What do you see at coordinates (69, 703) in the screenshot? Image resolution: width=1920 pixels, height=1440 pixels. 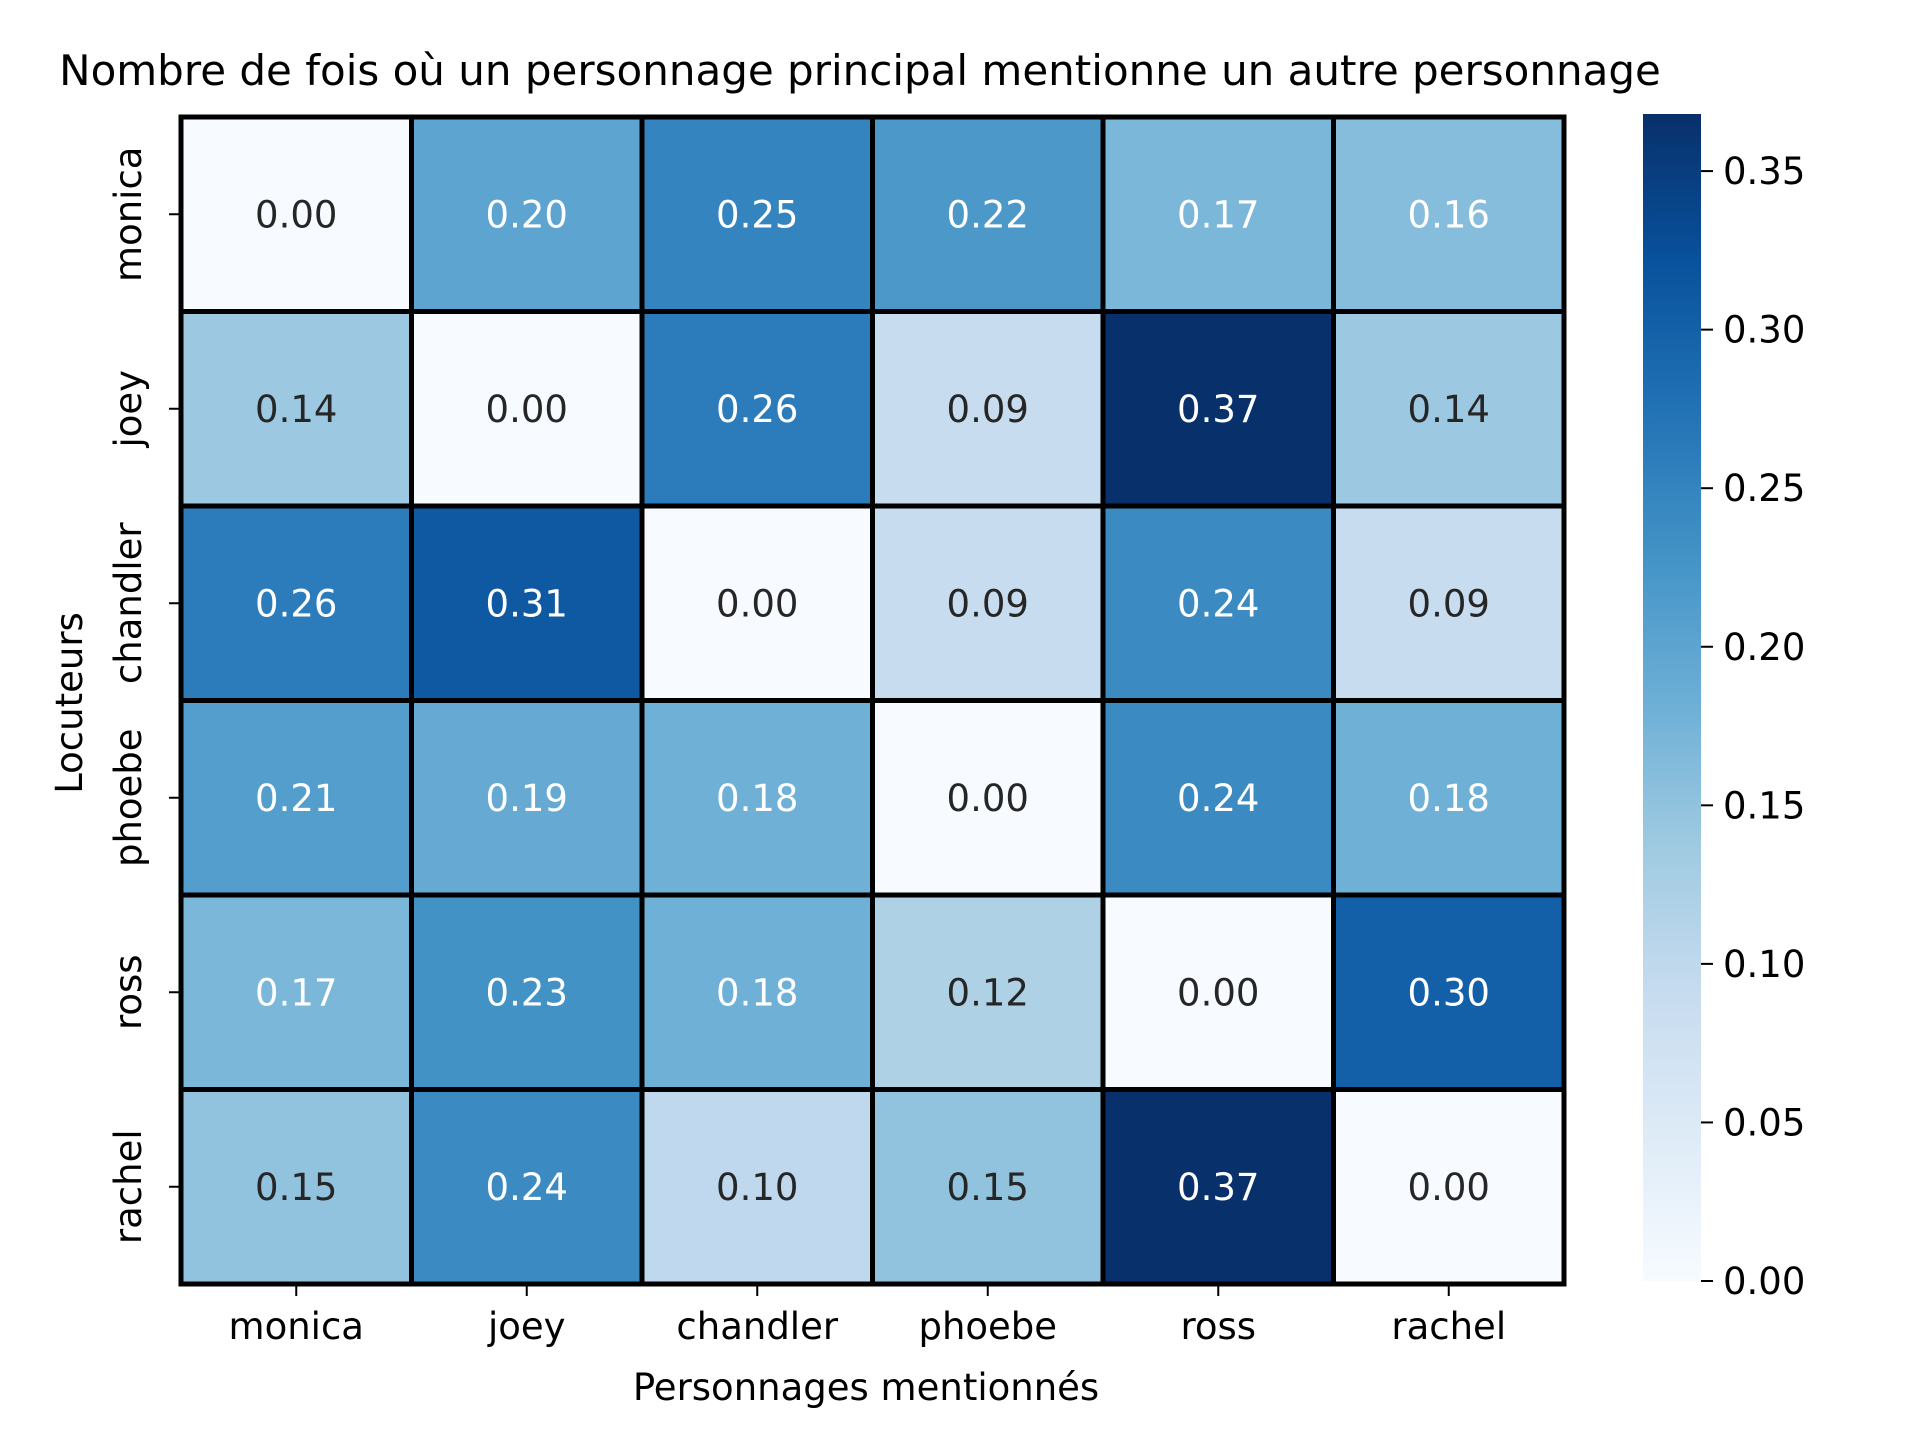 I see `y-axis-label: Locuteurs` at bounding box center [69, 703].